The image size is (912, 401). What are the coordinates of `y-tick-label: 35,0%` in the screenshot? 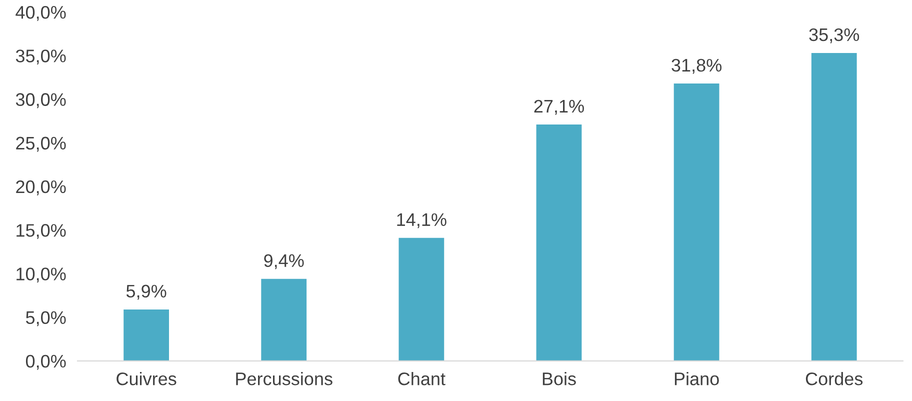 It's located at (41, 57).